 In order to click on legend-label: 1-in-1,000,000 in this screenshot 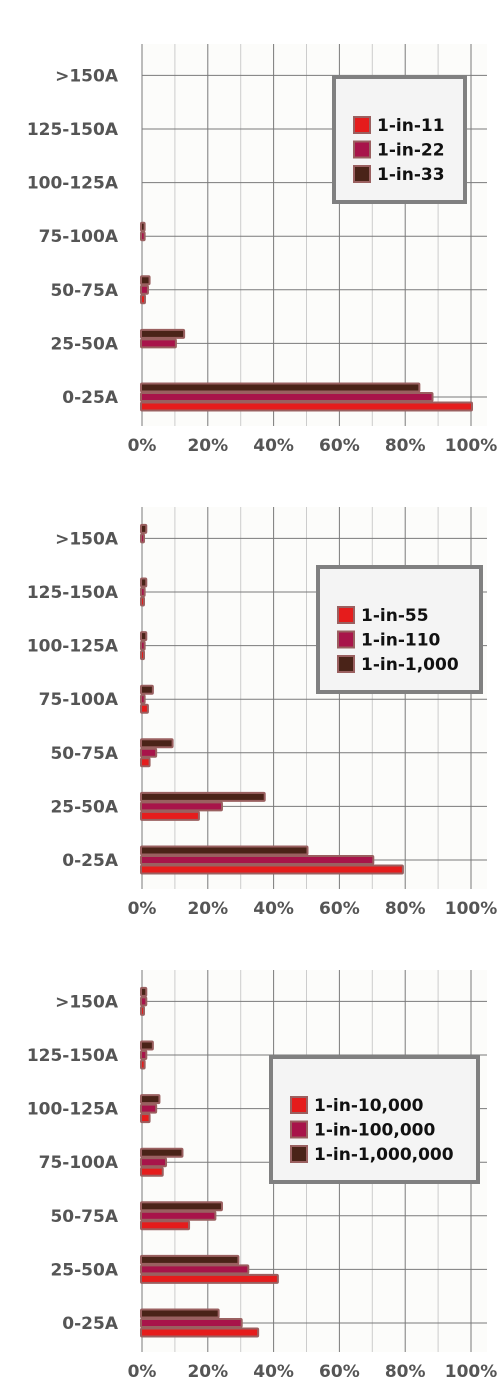, I will do `click(384, 1155)`.